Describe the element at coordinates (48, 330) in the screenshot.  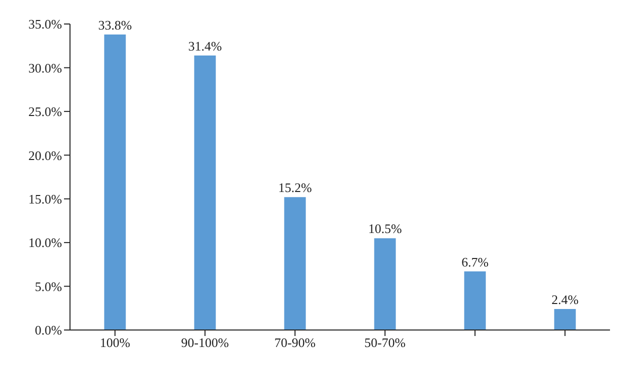
I see `y-tick-label: 0.0%` at that location.